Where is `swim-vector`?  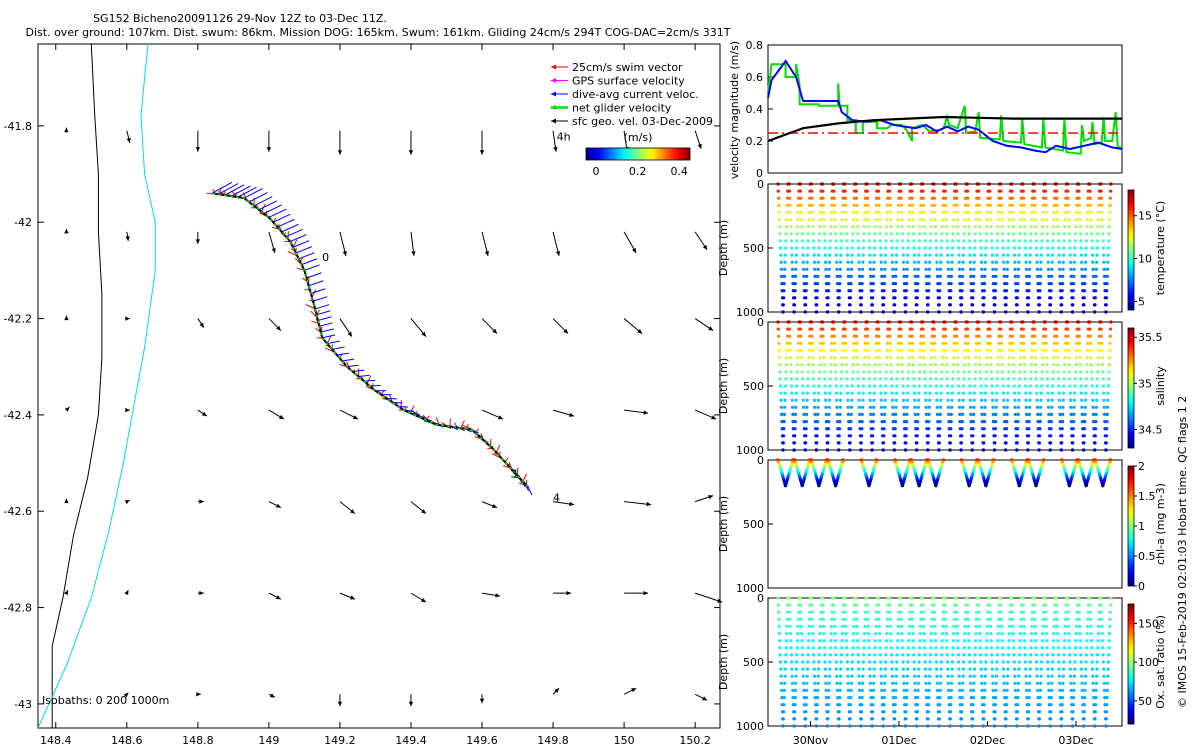
swim-vector is located at coordinates (412, 409).